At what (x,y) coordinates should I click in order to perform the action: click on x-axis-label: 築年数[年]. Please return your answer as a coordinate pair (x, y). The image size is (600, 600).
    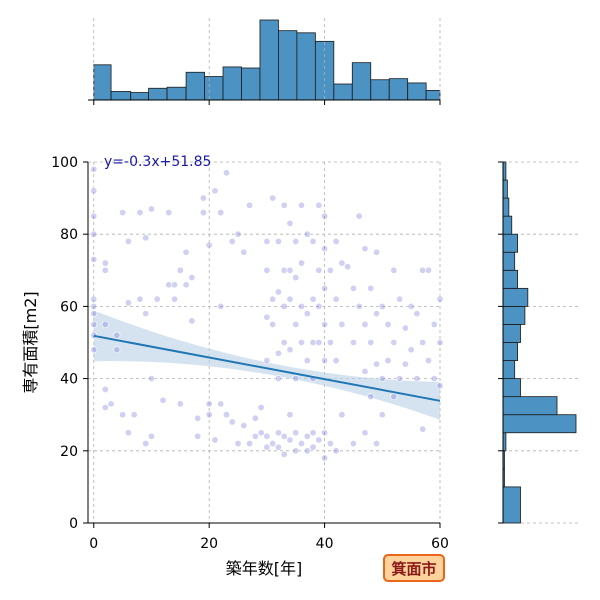
    Looking at the image, I should click on (264, 568).